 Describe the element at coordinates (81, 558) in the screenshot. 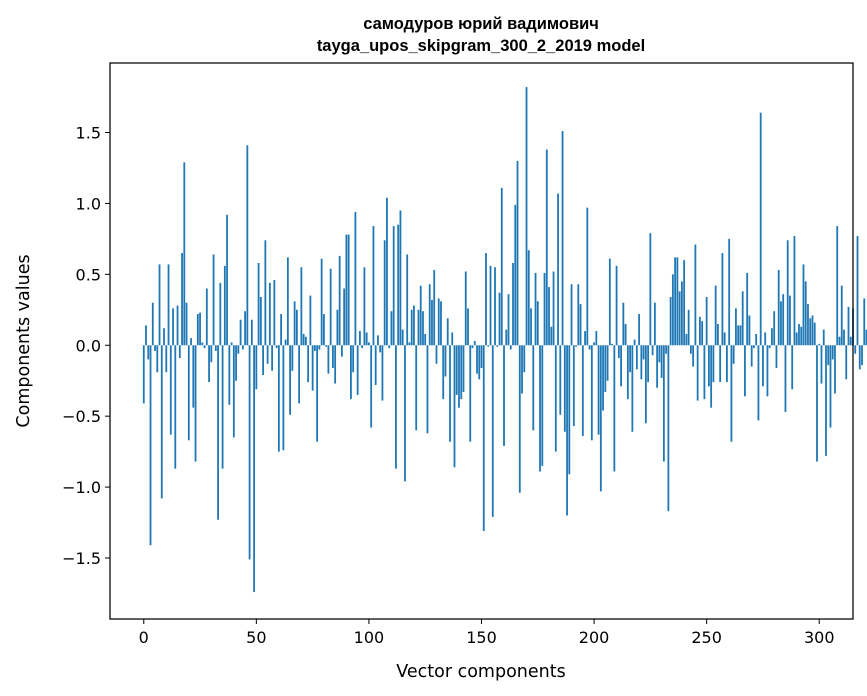

I see `y-tick-label: −1.5` at that location.